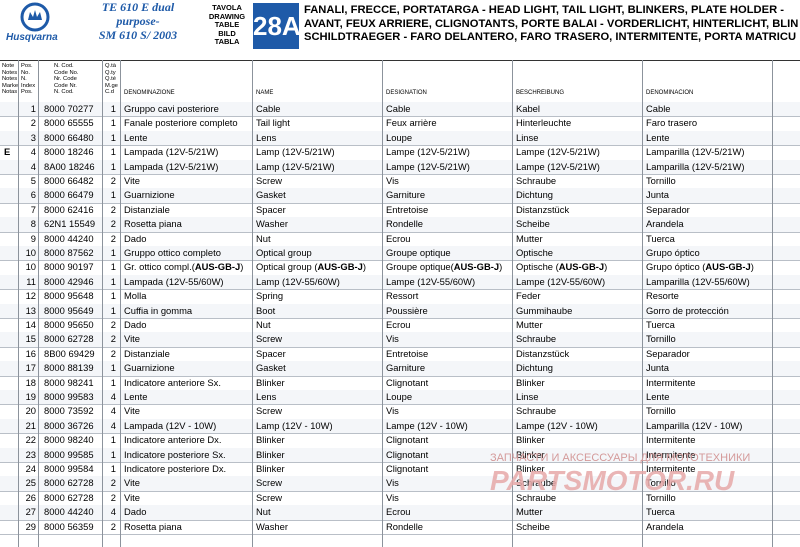 This screenshot has width=800, height=547. I want to click on col-english-header: NAME, so click(265, 93).